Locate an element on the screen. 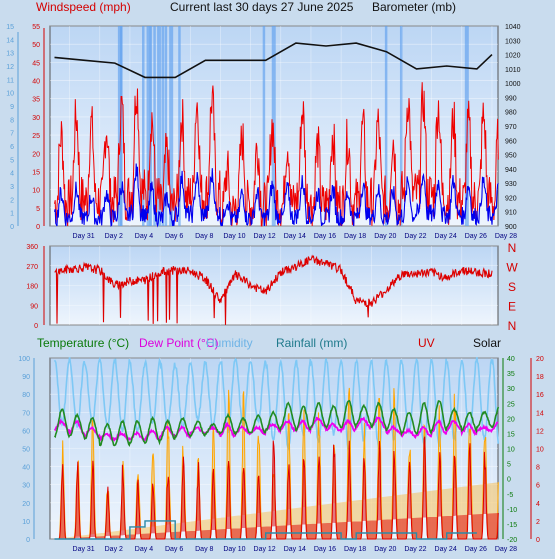  barometer-tick-label: 900 is located at coordinates (511, 227).